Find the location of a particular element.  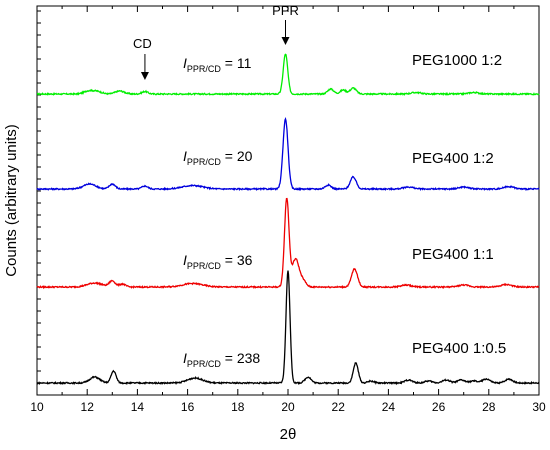

x-tick-label: 22 is located at coordinates (339, 407).